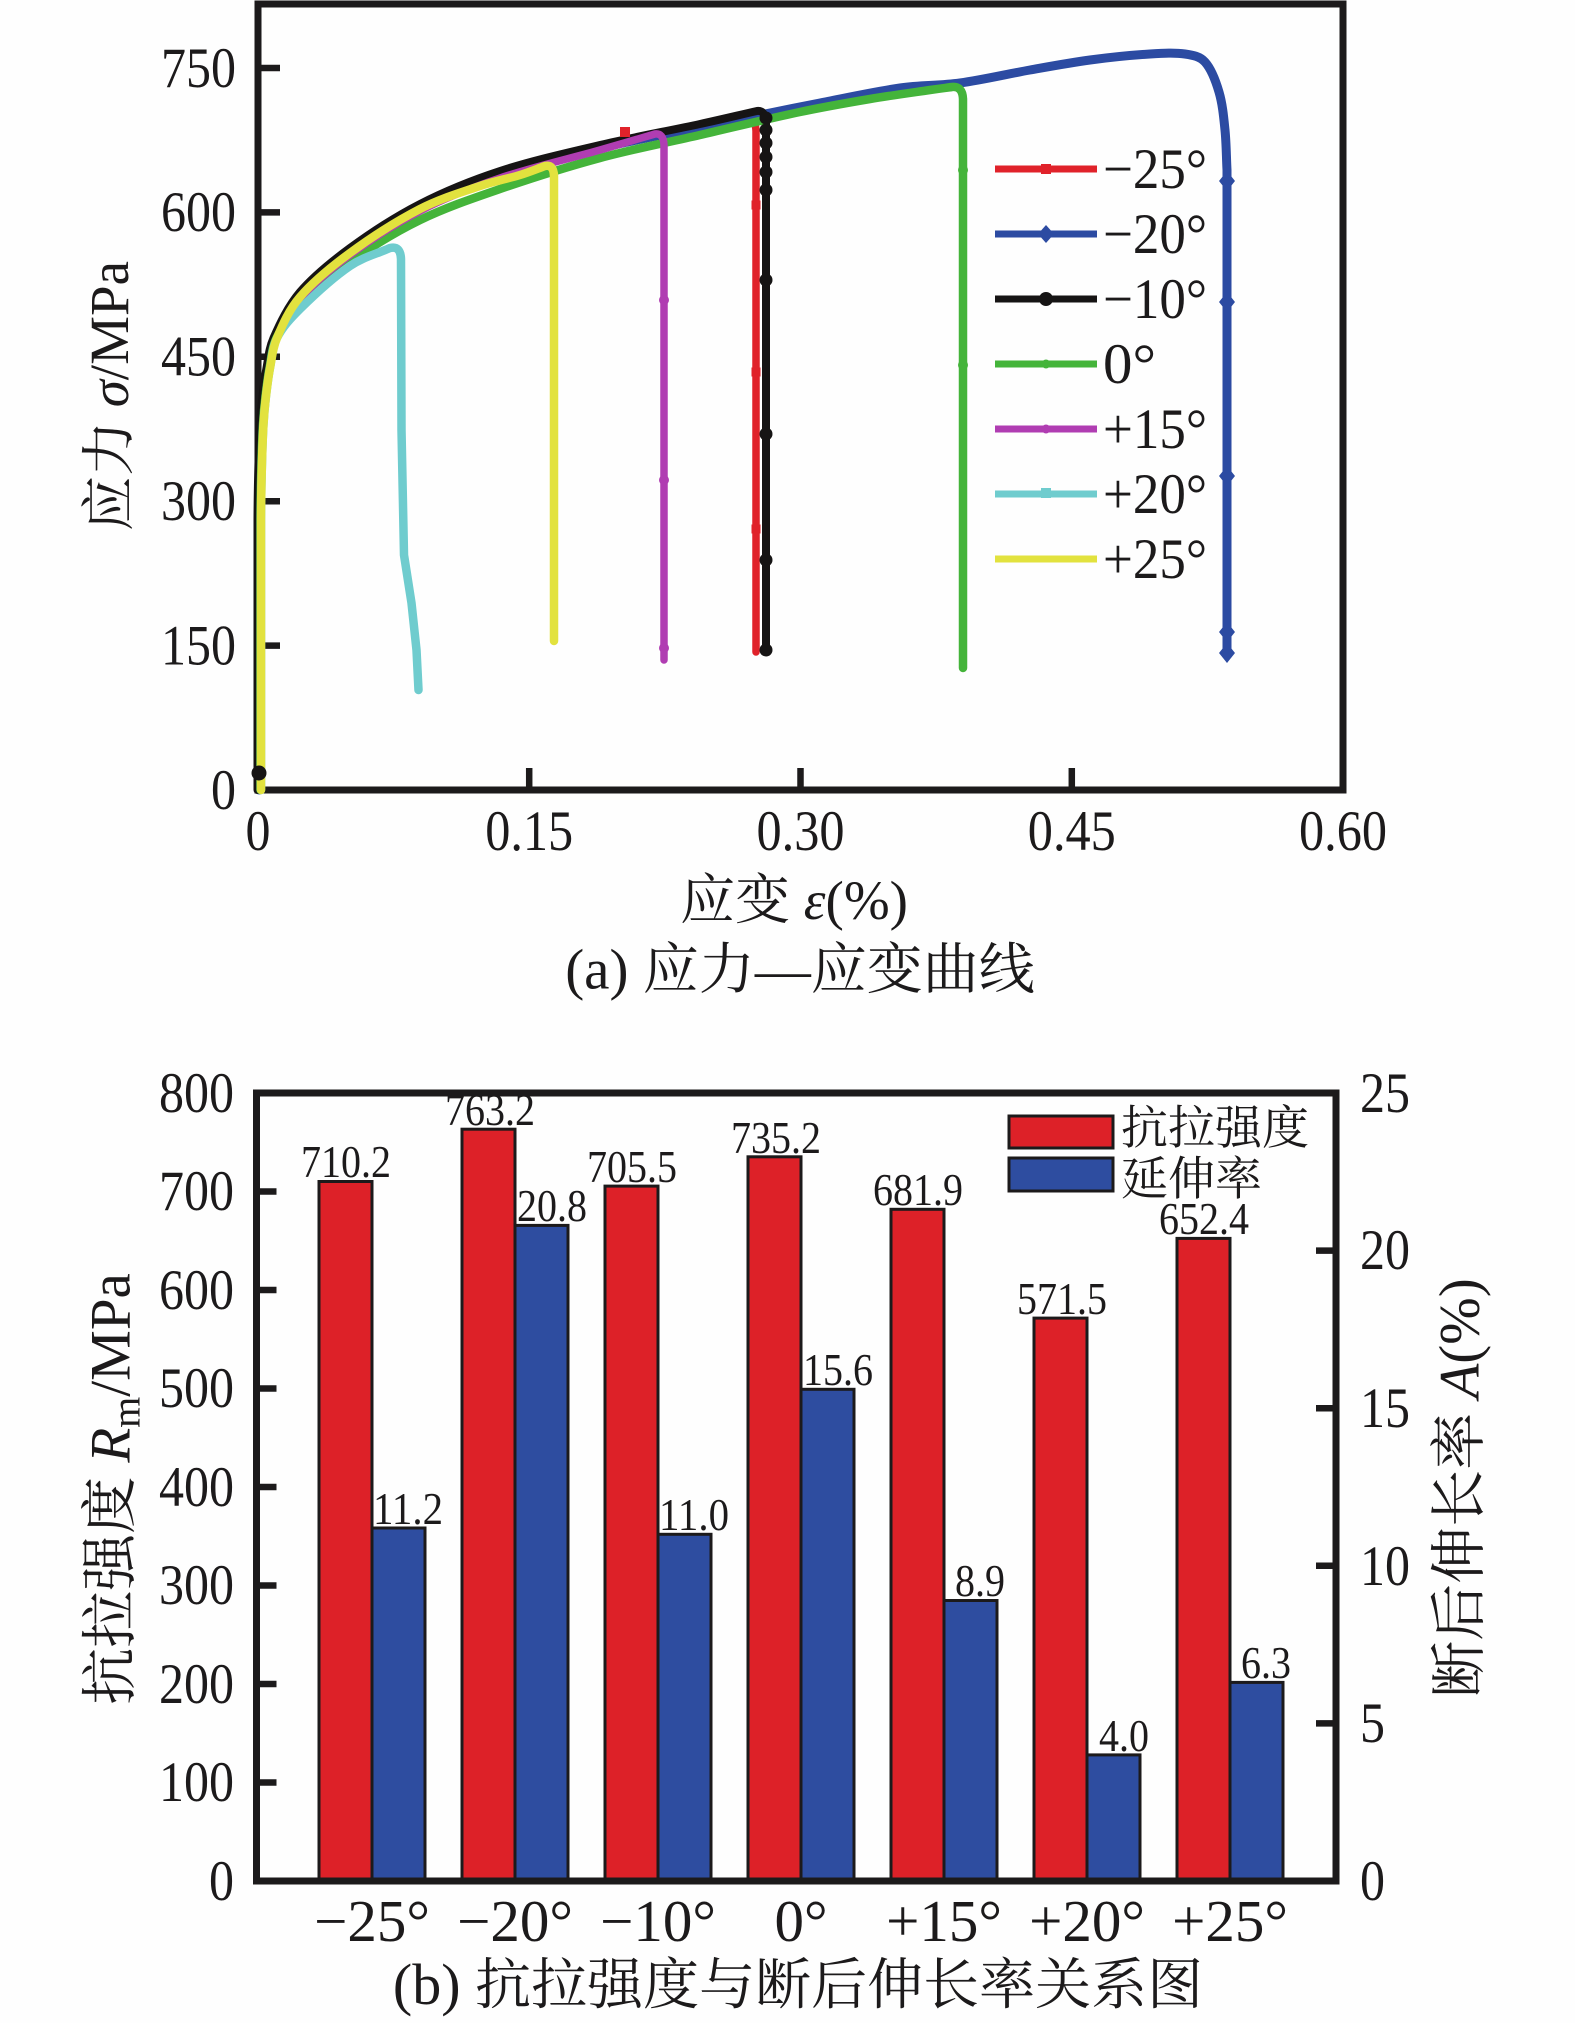 The width and height of the screenshot is (1575, 2023). I want to click on svg-text: 0.30, so click(801, 831).